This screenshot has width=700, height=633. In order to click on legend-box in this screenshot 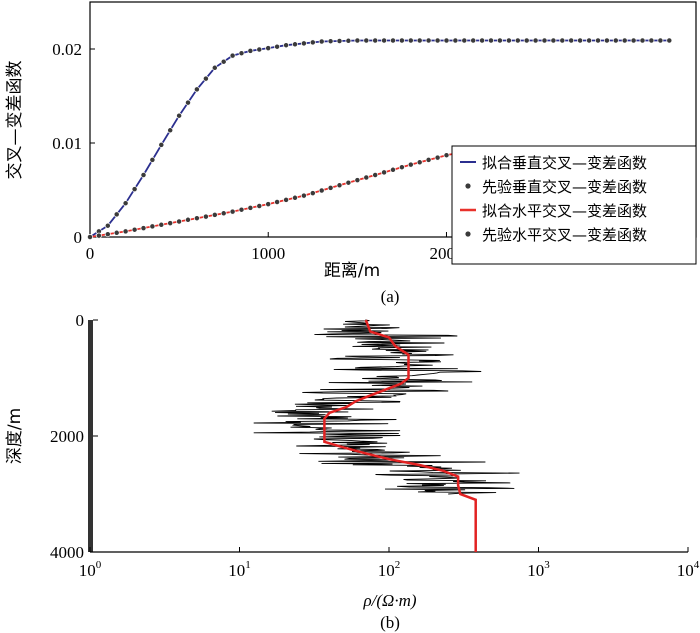, I will do `click(574, 205)`.